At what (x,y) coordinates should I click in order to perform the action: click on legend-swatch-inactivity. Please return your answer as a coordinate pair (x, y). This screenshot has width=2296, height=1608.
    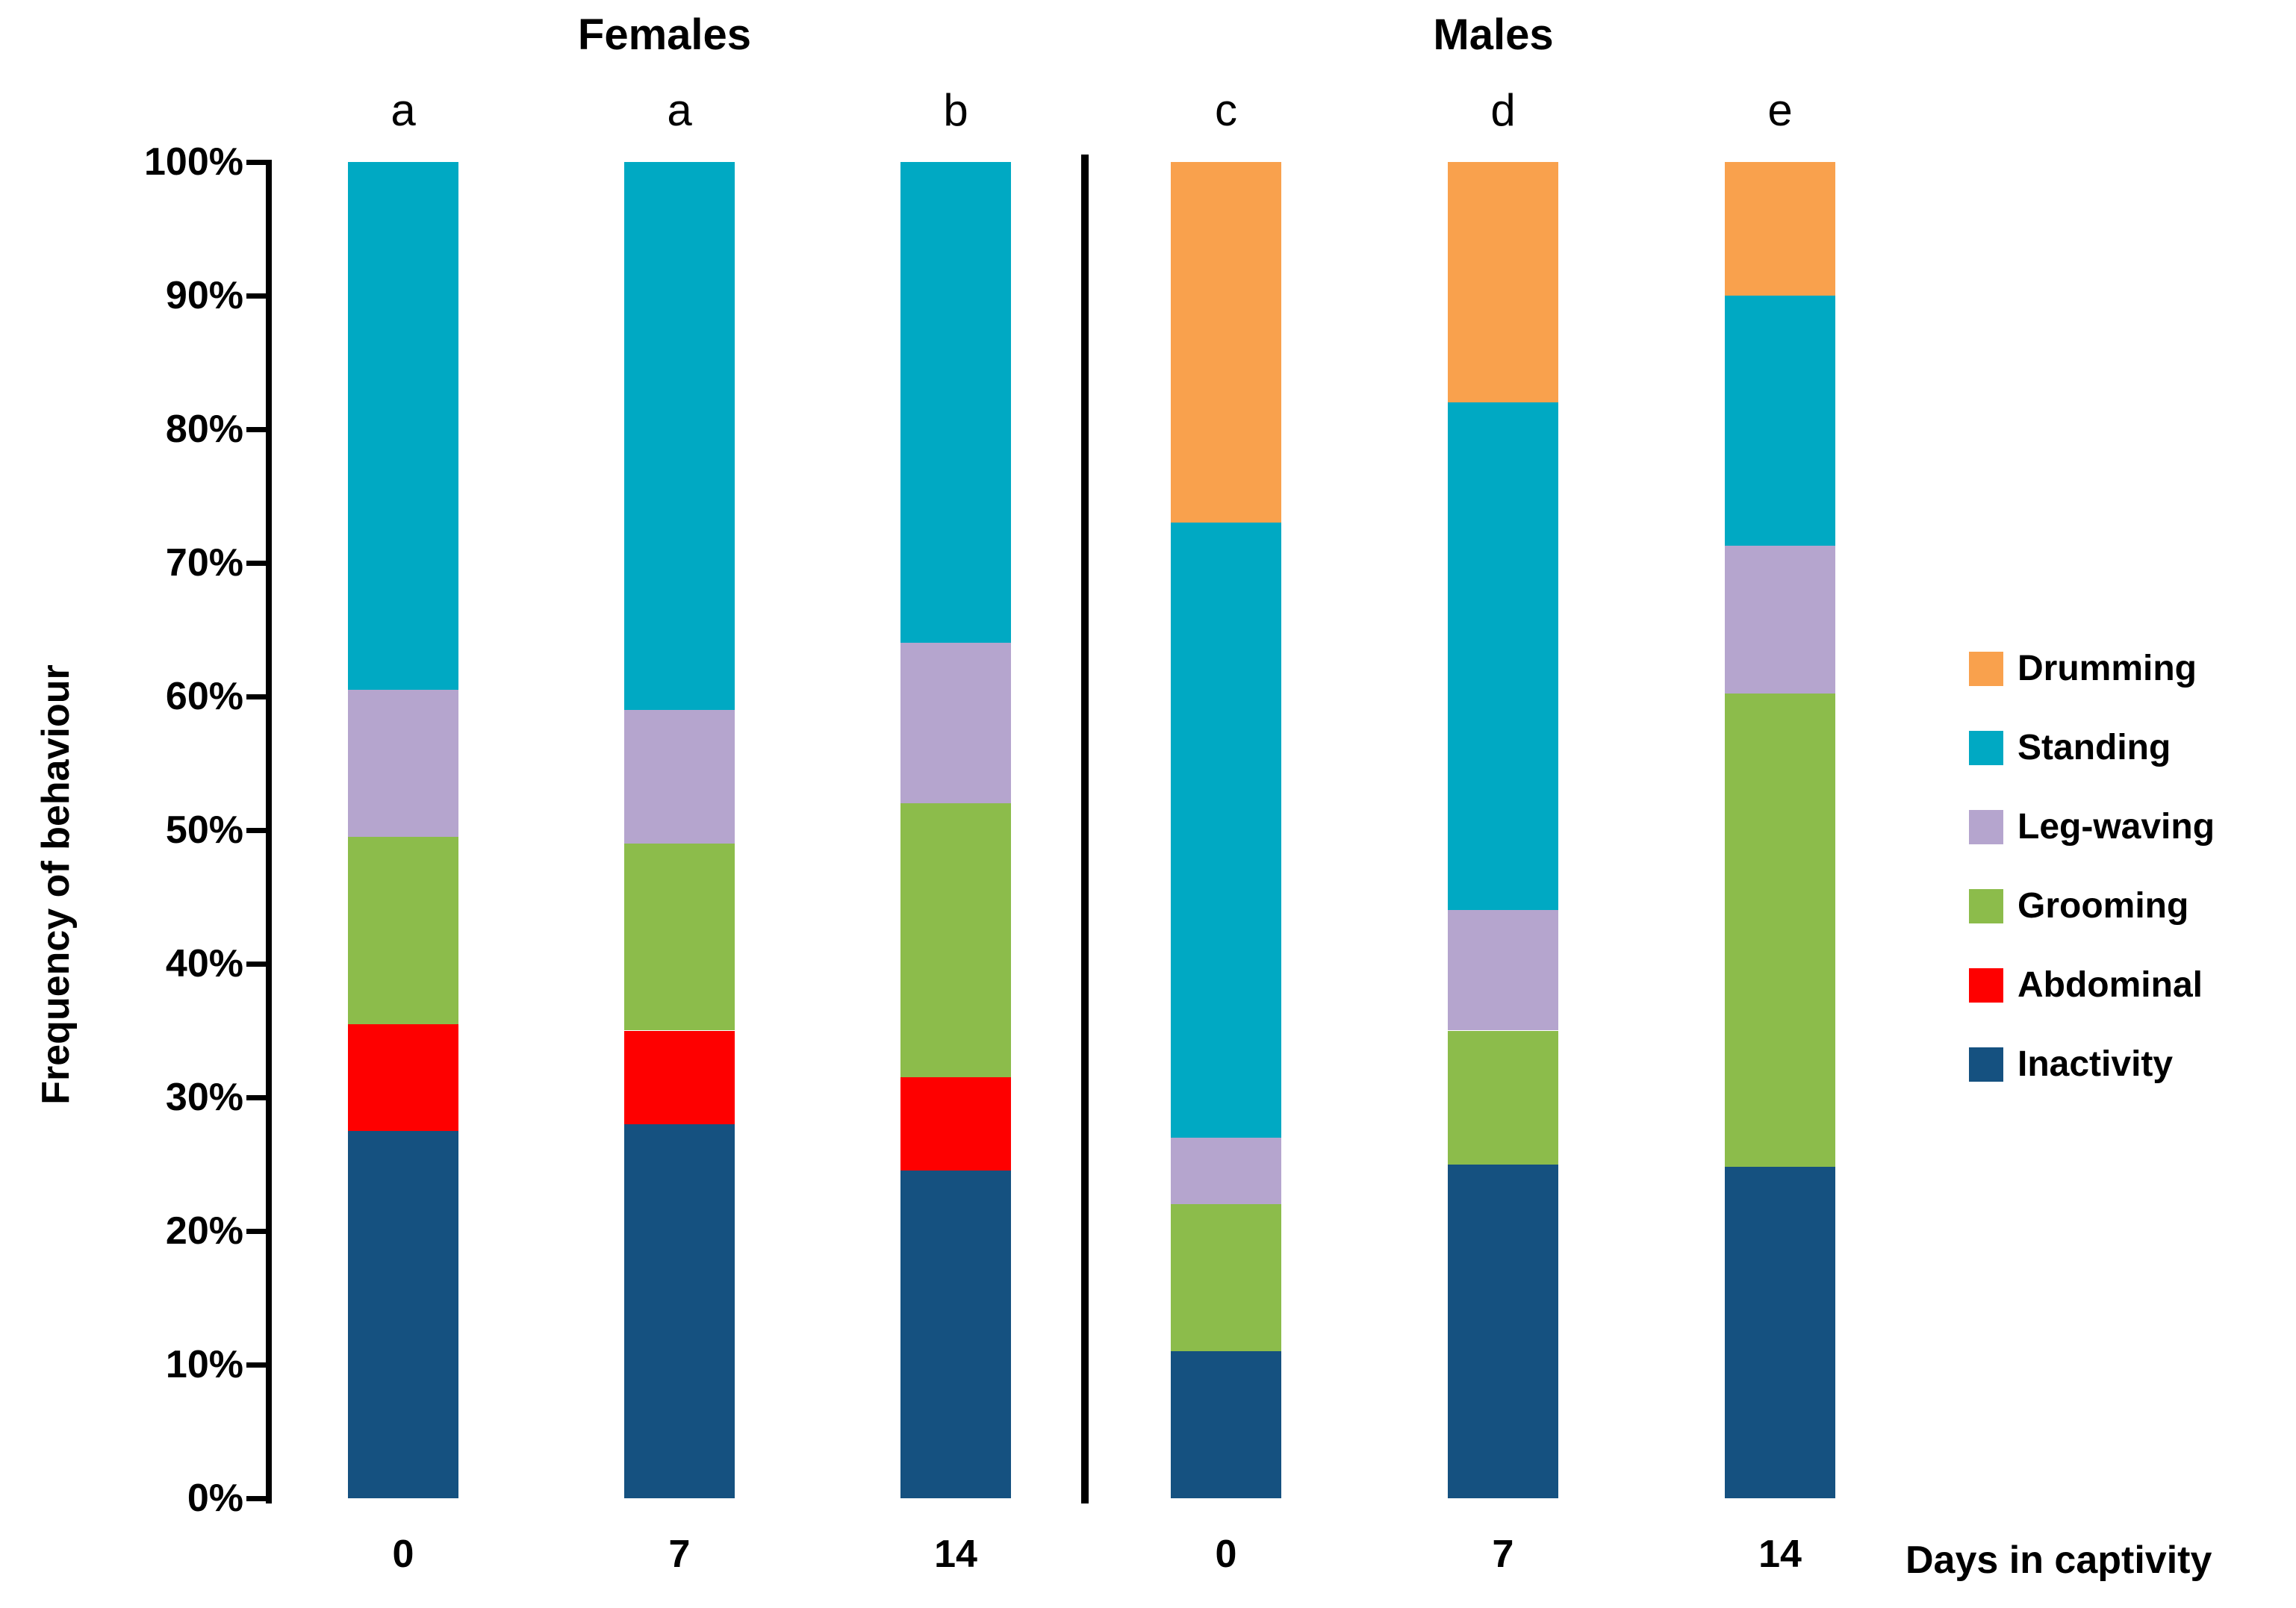
    Looking at the image, I should click on (1986, 1064).